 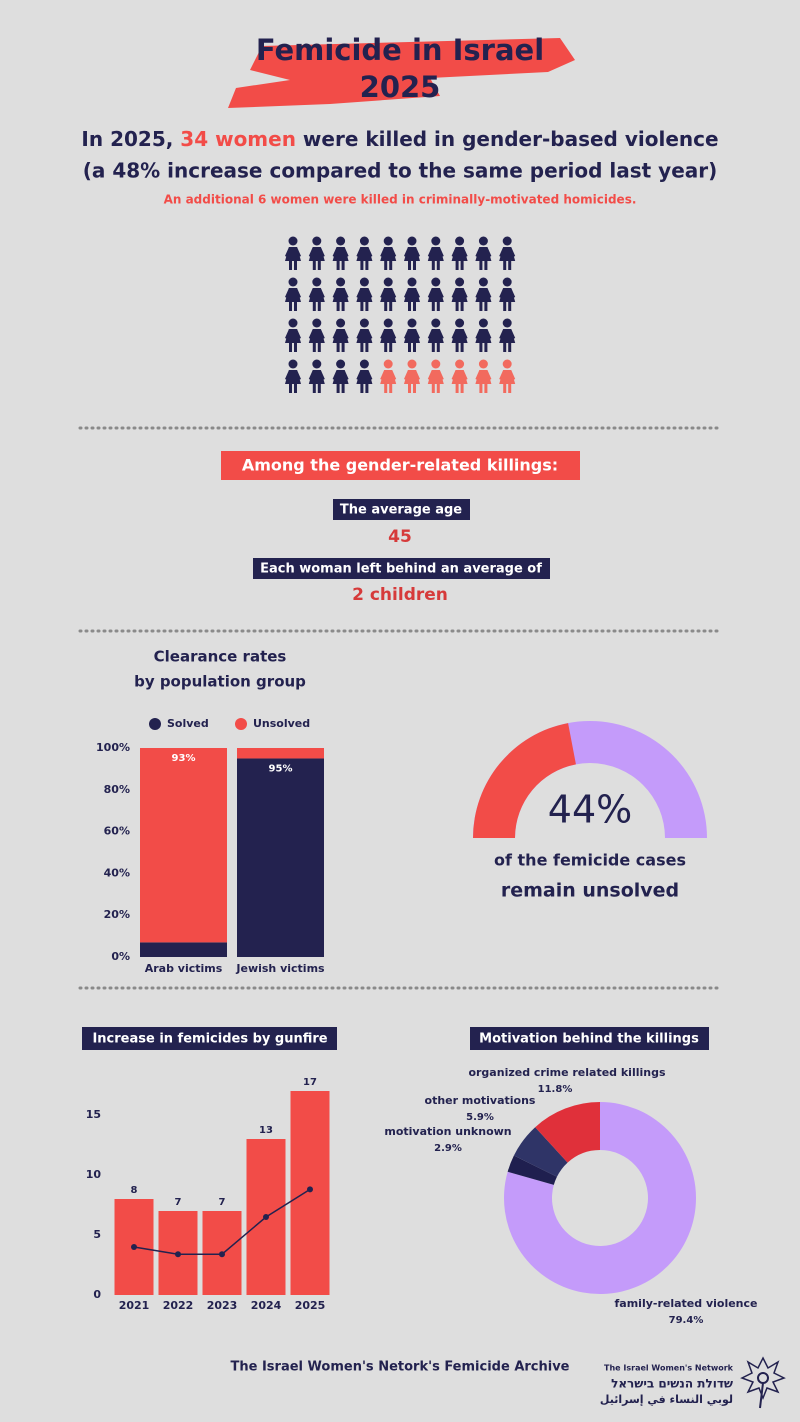 I want to click on slice-value: 2.9%, so click(x=448, y=1148).